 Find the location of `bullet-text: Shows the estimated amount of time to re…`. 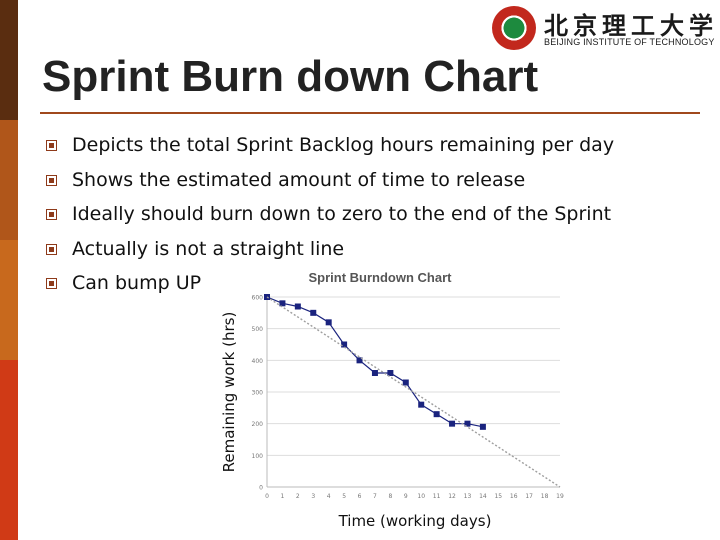

bullet-text: Shows the estimated amount of time to re… is located at coordinates (299, 179).